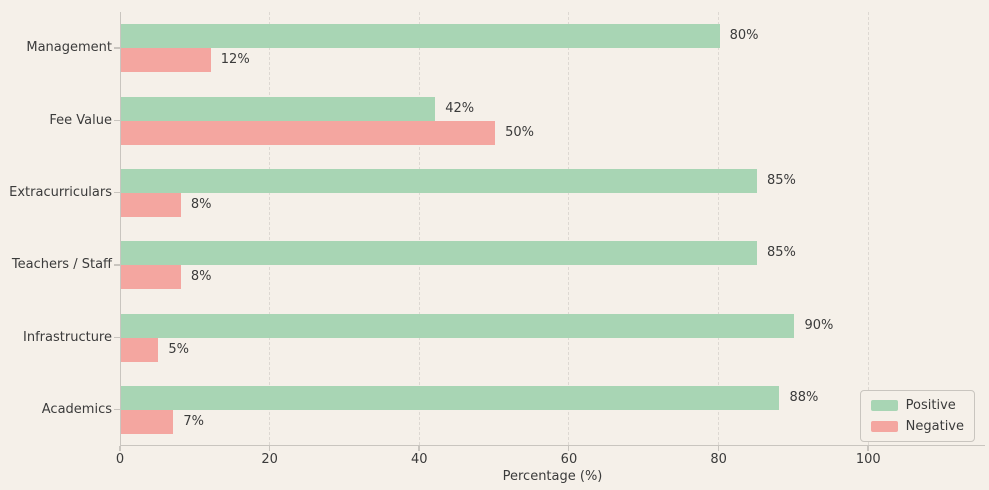  I want to click on category-label-2: Extracurriculars, so click(60, 192).